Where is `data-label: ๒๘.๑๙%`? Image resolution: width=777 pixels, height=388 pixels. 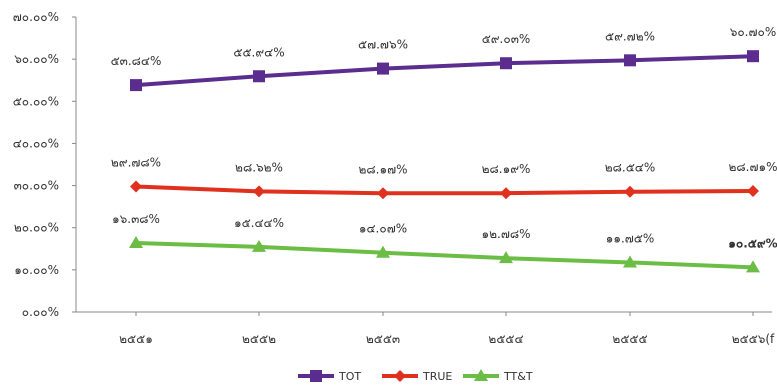 data-label: ๒๘.๑๙% is located at coordinates (506, 169).